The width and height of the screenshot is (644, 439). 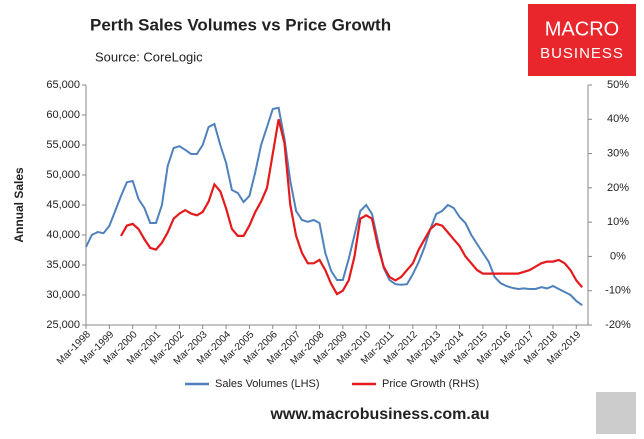 I want to click on y2-tick-label: -20%, so click(x=618, y=325).